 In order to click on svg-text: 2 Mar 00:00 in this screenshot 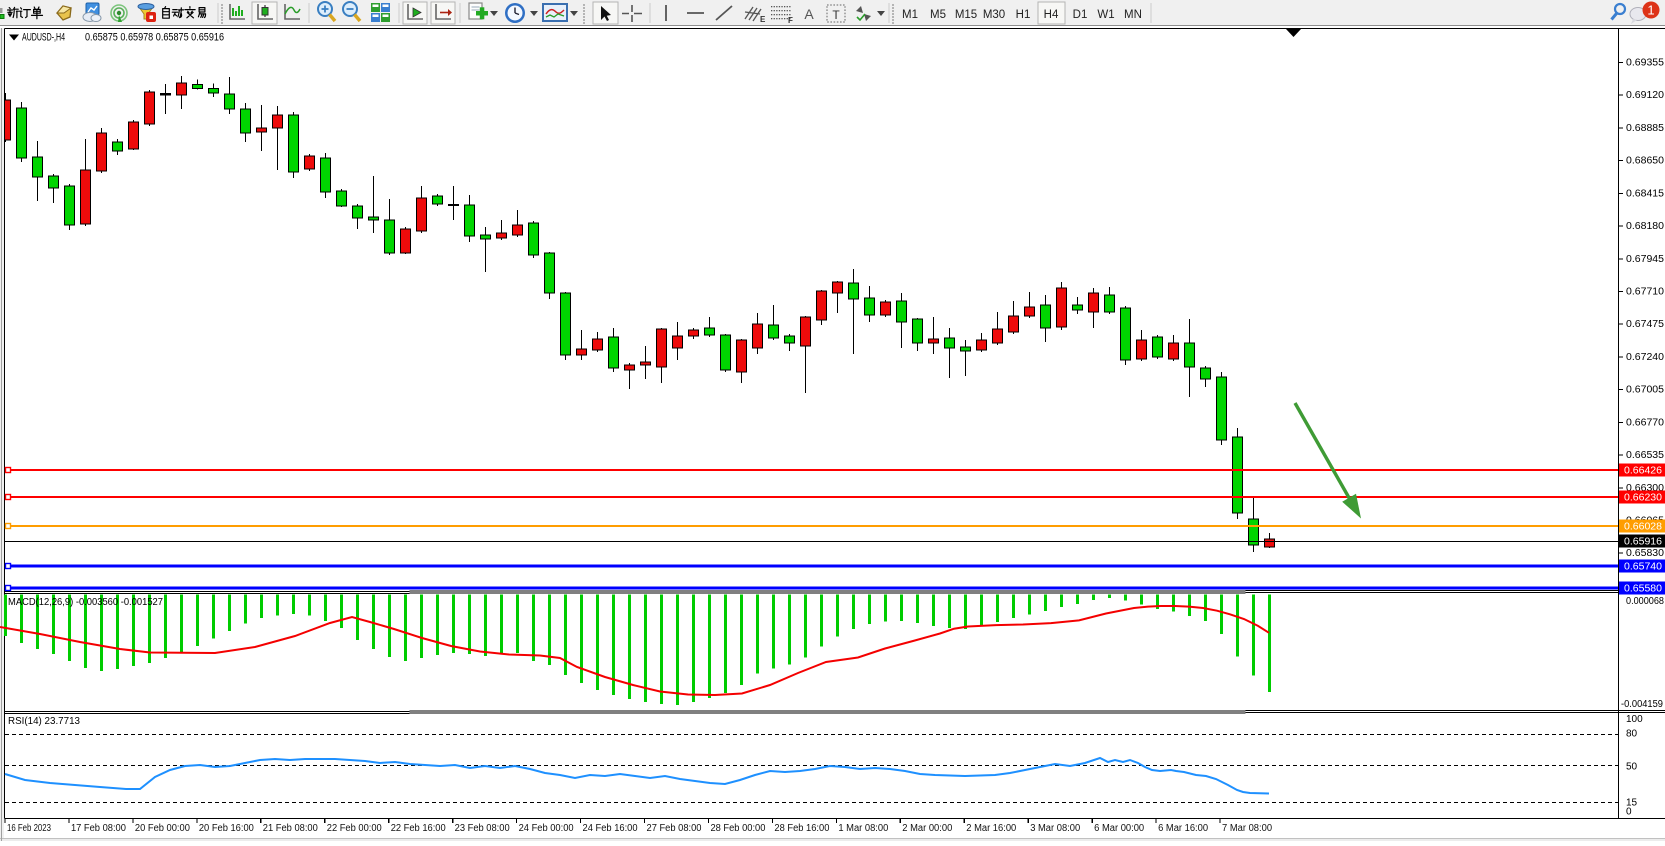, I will do `click(927, 828)`.